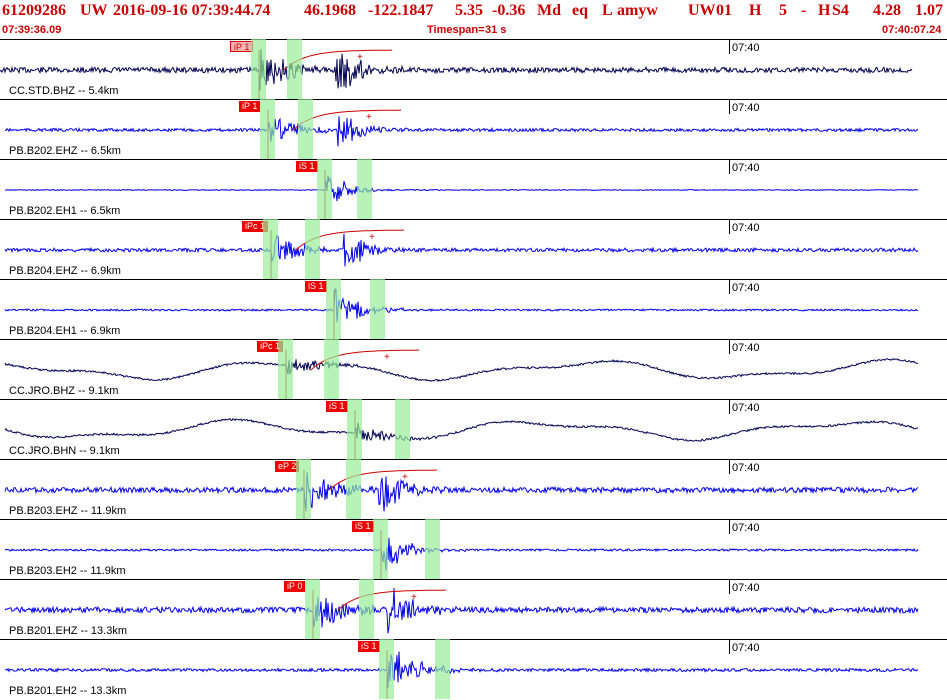 The width and height of the screenshot is (947, 700). What do you see at coordinates (64, 391) in the screenshot?
I see `station-channel-label: CC.JRO.BHZ -- 9.1km` at bounding box center [64, 391].